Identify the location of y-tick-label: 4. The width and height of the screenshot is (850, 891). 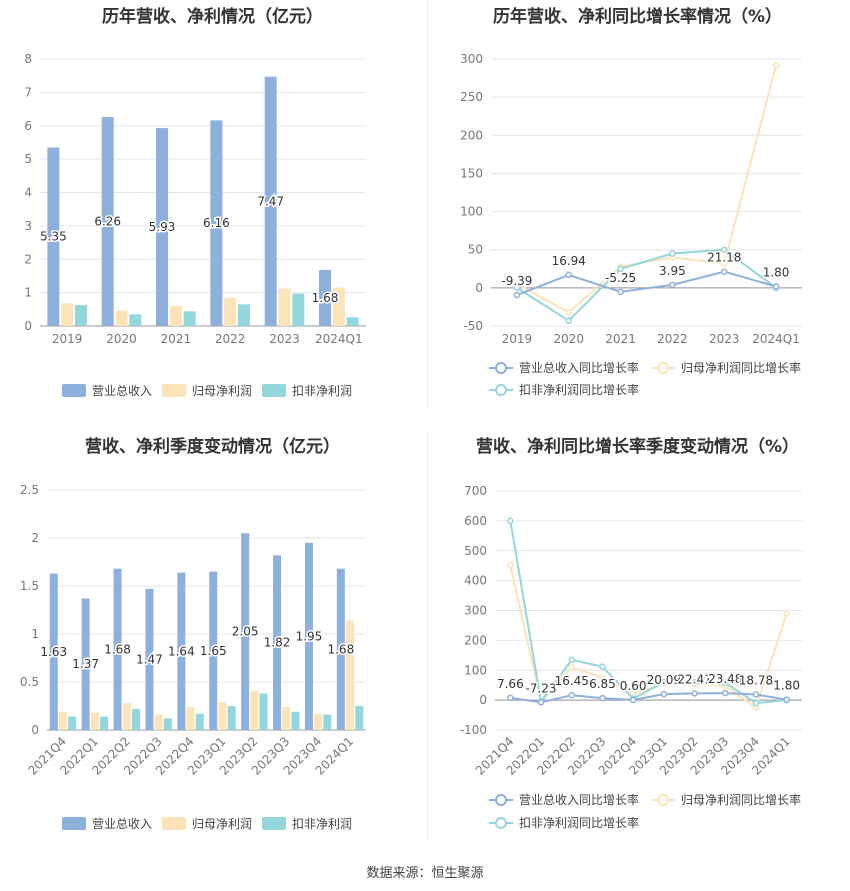
(28, 193).